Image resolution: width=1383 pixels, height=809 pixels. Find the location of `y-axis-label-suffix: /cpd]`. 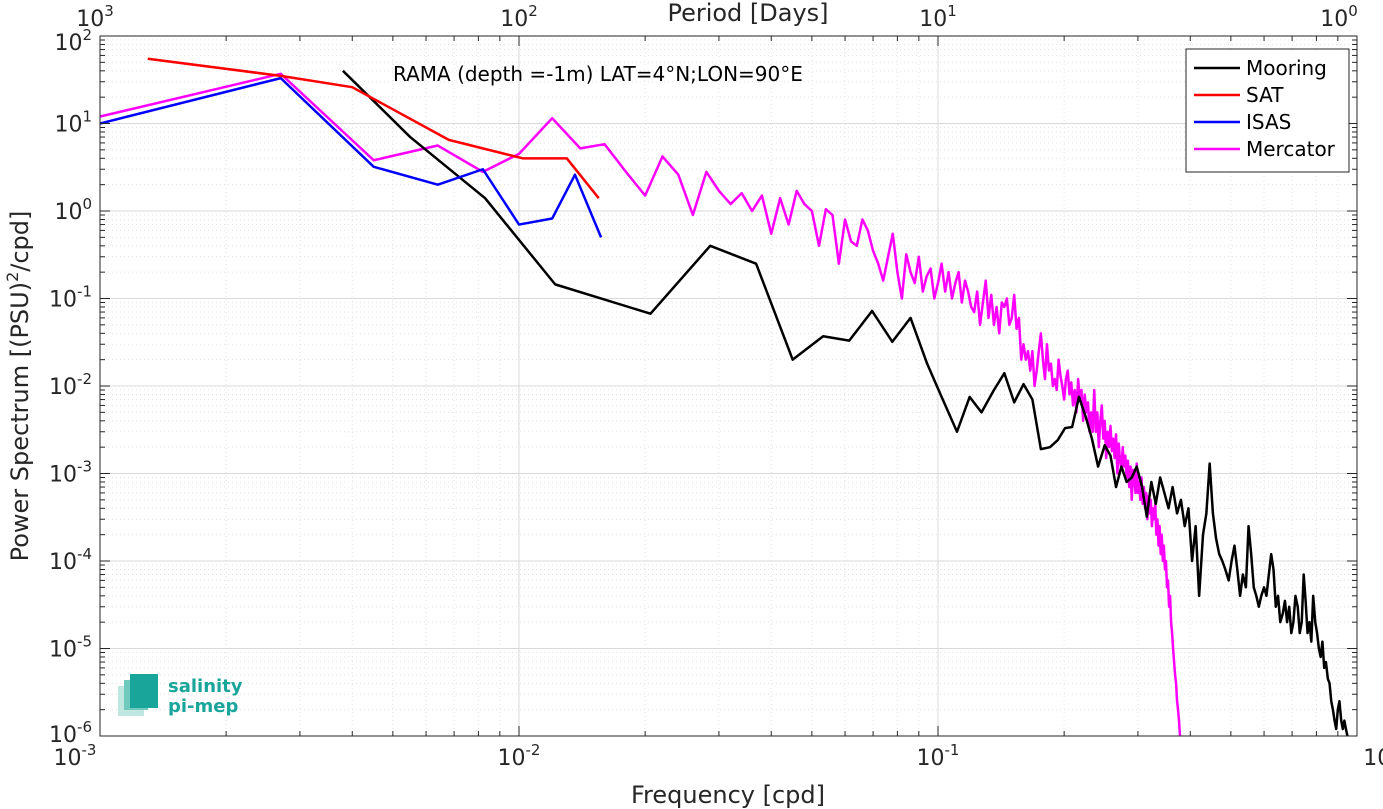

y-axis-label-suffix: /cpd] is located at coordinates (20, 241).